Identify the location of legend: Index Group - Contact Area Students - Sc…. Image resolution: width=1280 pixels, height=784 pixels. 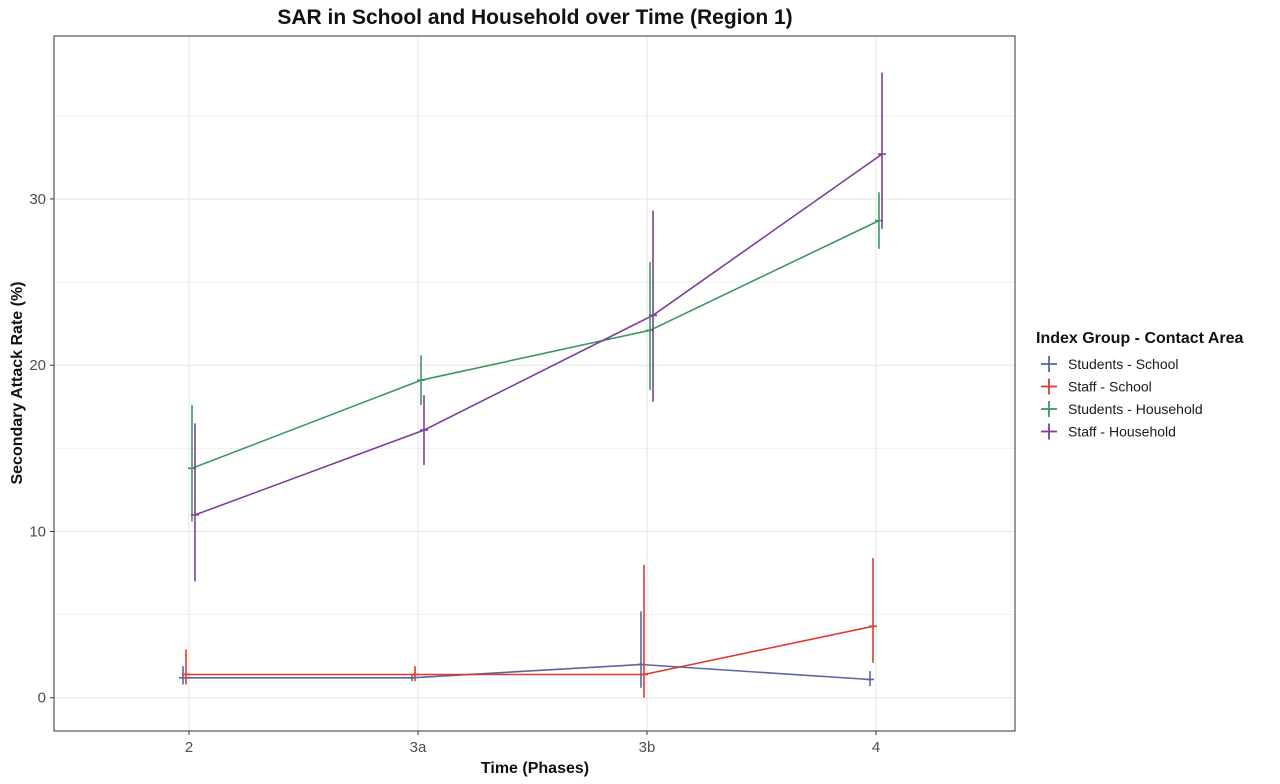
(1140, 385).